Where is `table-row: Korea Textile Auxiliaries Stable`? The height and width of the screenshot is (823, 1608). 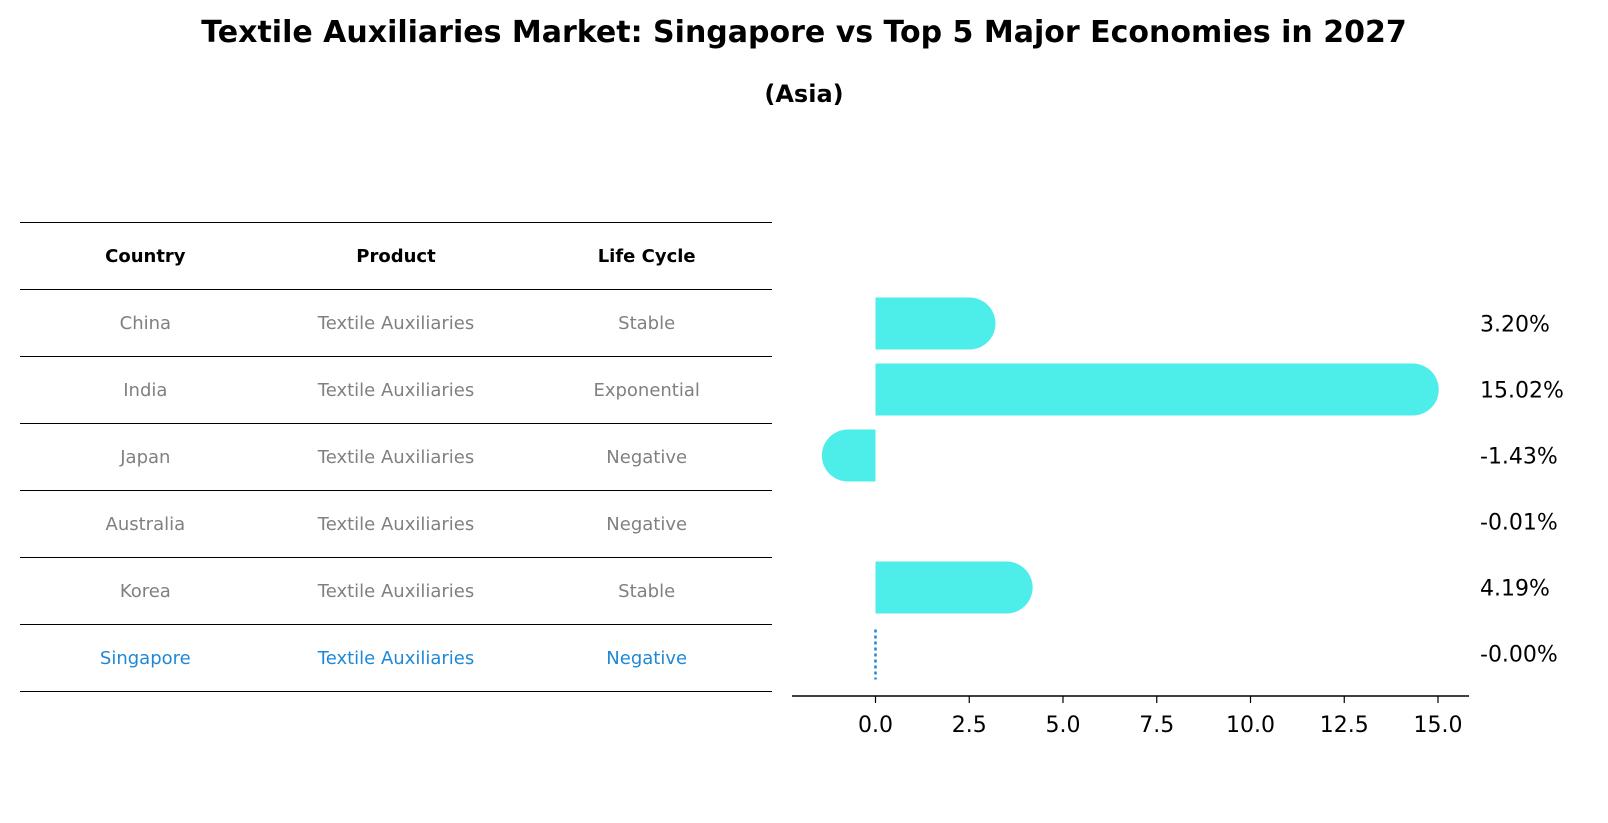 table-row: Korea Textile Auxiliaries Stable is located at coordinates (396, 590).